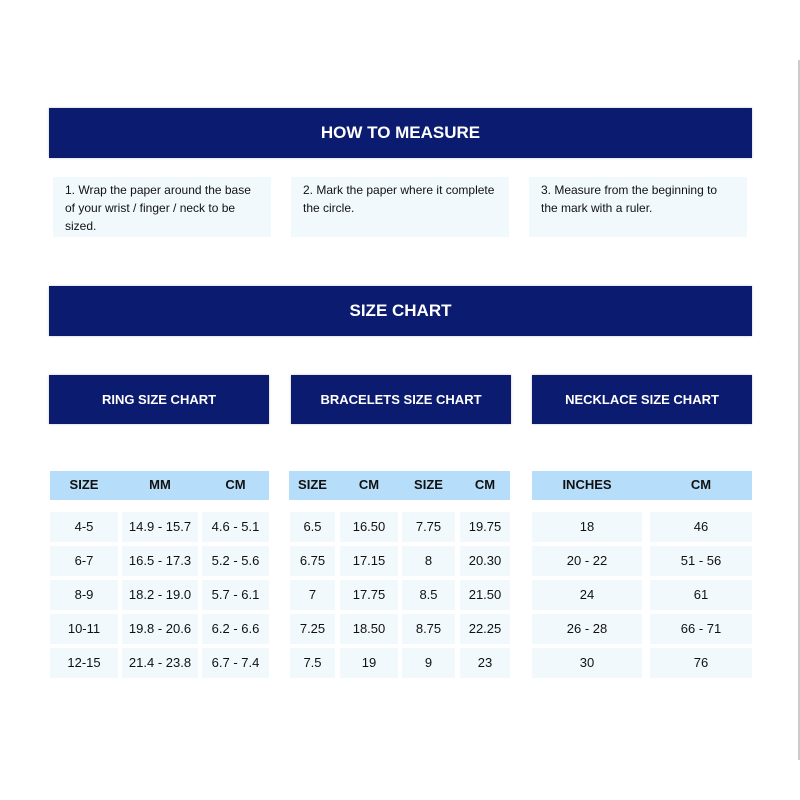  What do you see at coordinates (235, 595) in the screenshot?
I see `table-cell: 5.7 - 6.1` at bounding box center [235, 595].